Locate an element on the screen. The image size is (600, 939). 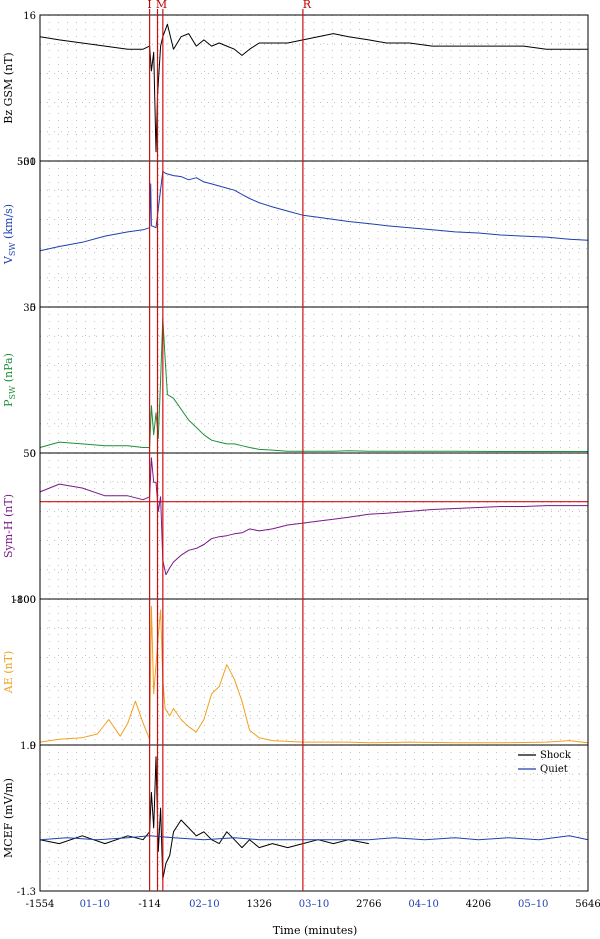
y-axis-title: Sym-H (nT) is located at coordinates (8, 526).